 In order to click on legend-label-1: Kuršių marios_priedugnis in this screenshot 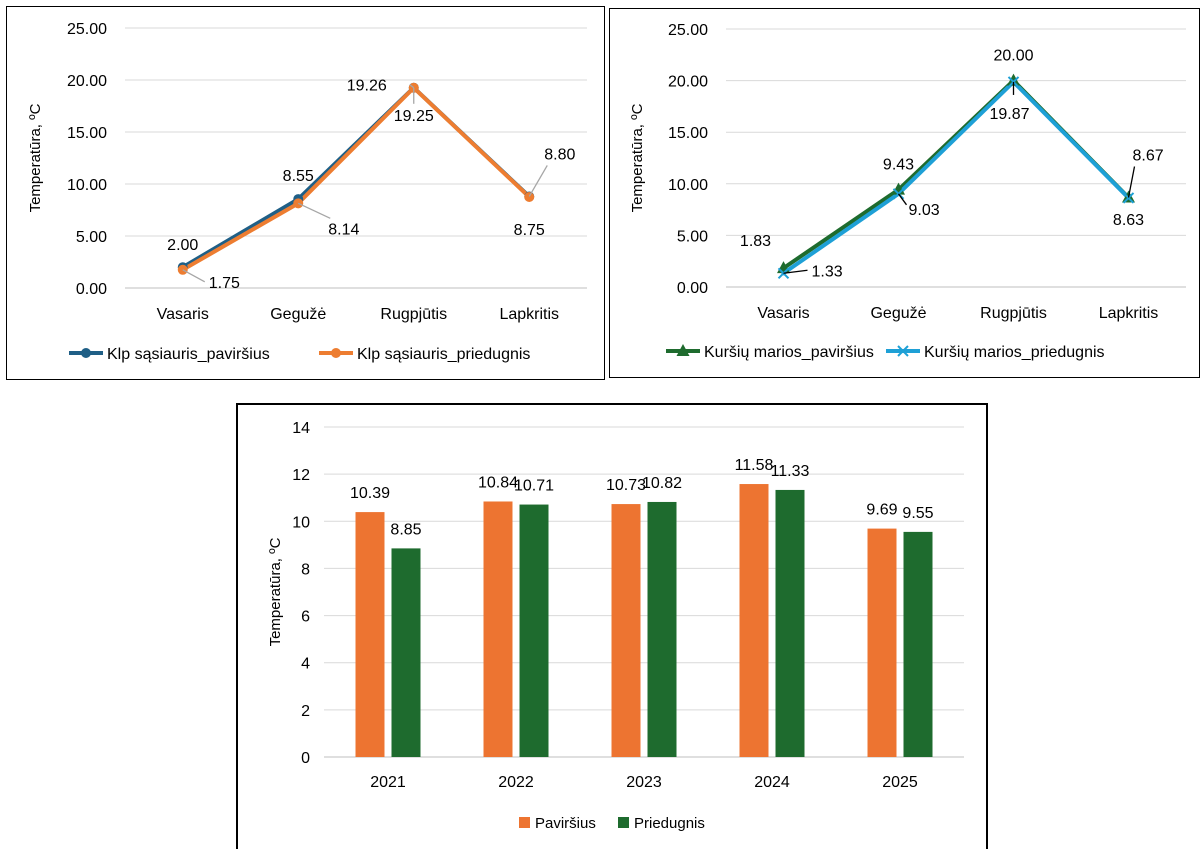, I will do `click(1014, 352)`.